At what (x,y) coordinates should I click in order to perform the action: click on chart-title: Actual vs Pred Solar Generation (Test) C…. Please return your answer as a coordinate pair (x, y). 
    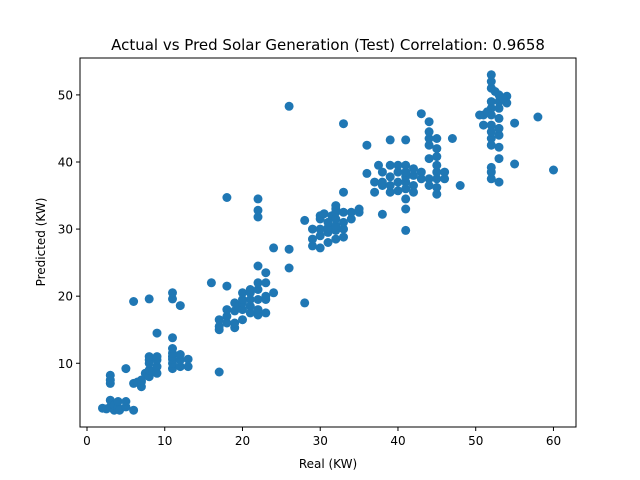
    Looking at the image, I should click on (328, 45).